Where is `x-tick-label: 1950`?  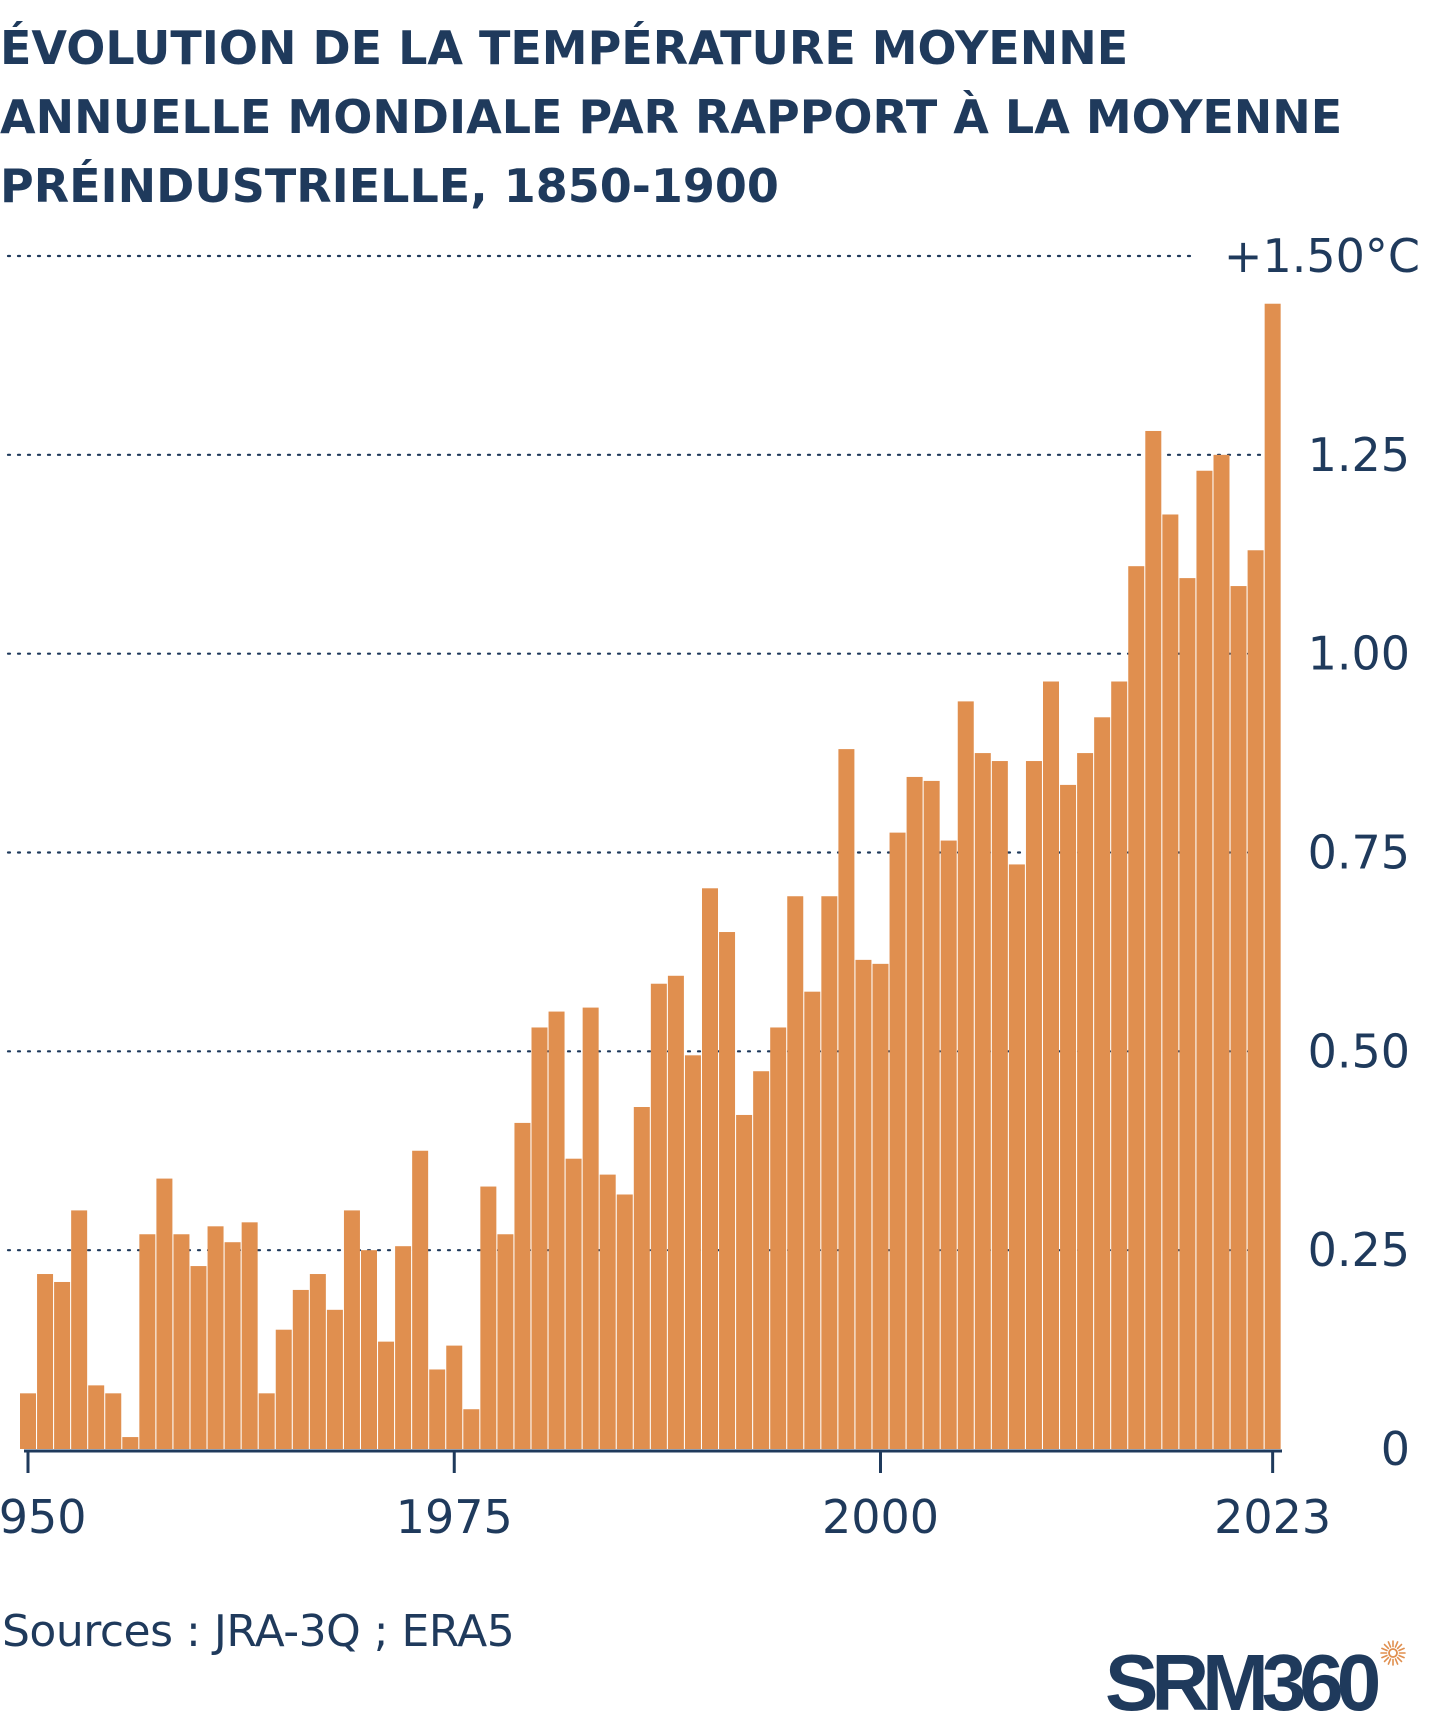 x-tick-label: 1950 is located at coordinates (43, 1517).